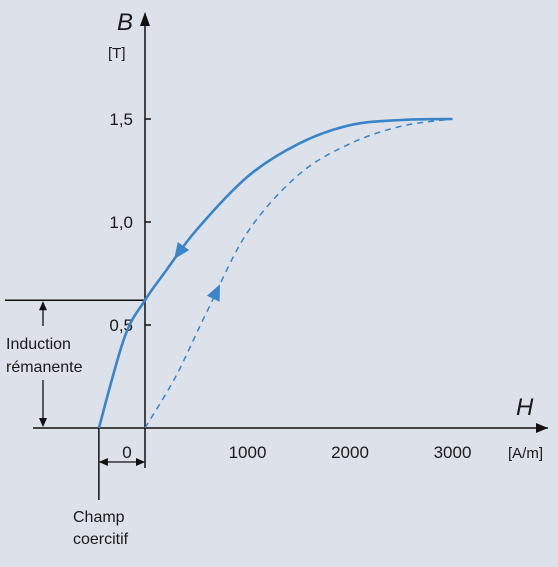 The height and width of the screenshot is (567, 558). I want to click on x-axis-unit: [A/m], so click(525, 453).